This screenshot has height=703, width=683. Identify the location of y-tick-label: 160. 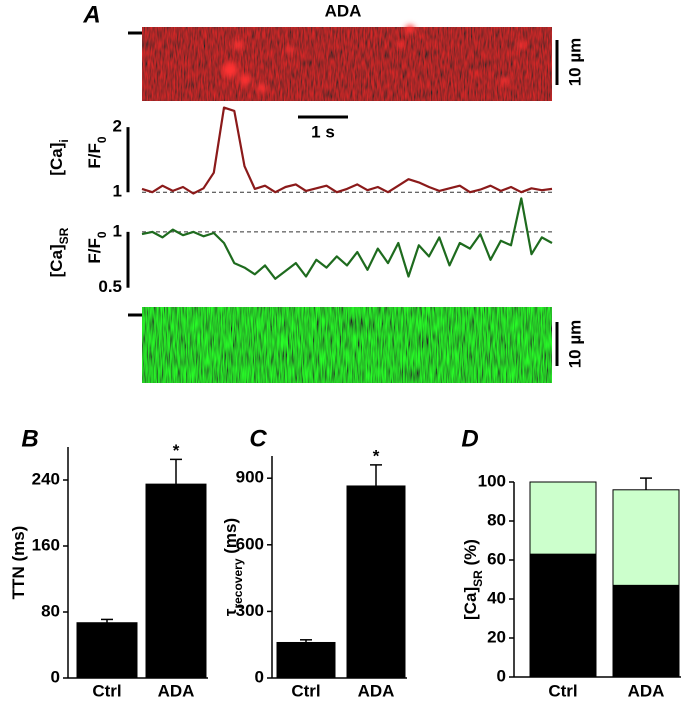
(46, 544).